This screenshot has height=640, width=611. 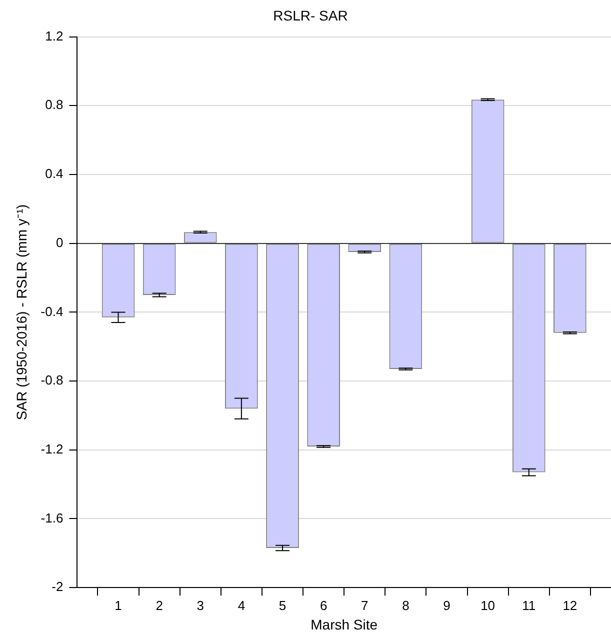 I want to click on y-tick-label: -2, so click(x=58, y=586).